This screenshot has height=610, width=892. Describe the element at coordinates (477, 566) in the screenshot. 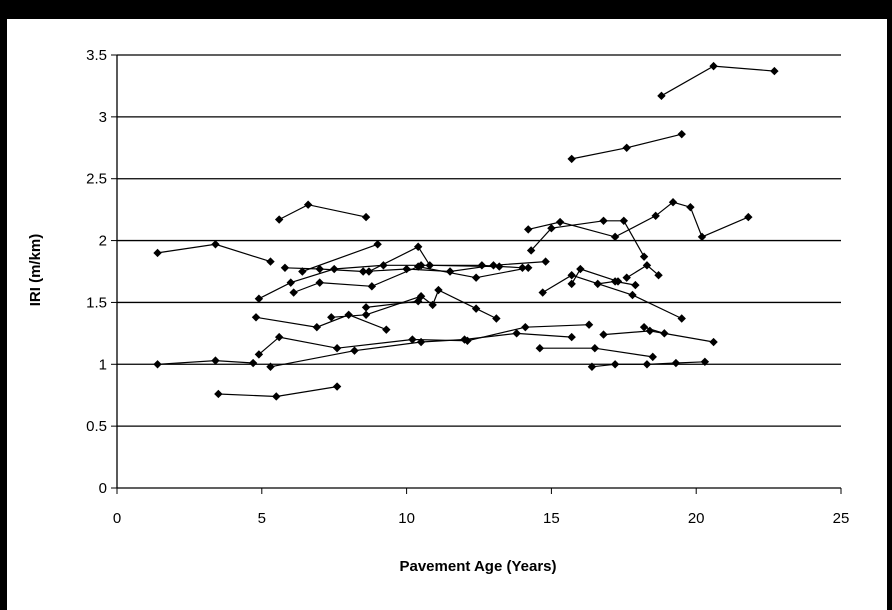

I see `x-axis-title: Pavement Age (Years)` at that location.